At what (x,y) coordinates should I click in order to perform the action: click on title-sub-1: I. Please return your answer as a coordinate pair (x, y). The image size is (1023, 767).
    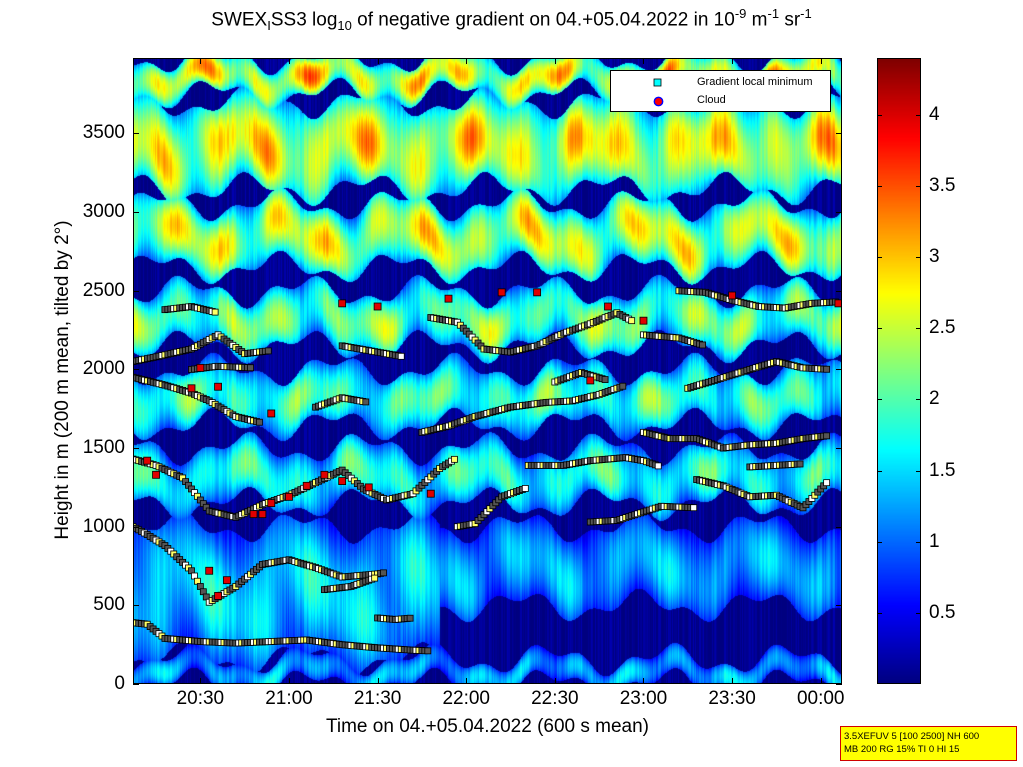
    Looking at the image, I should click on (269, 26).